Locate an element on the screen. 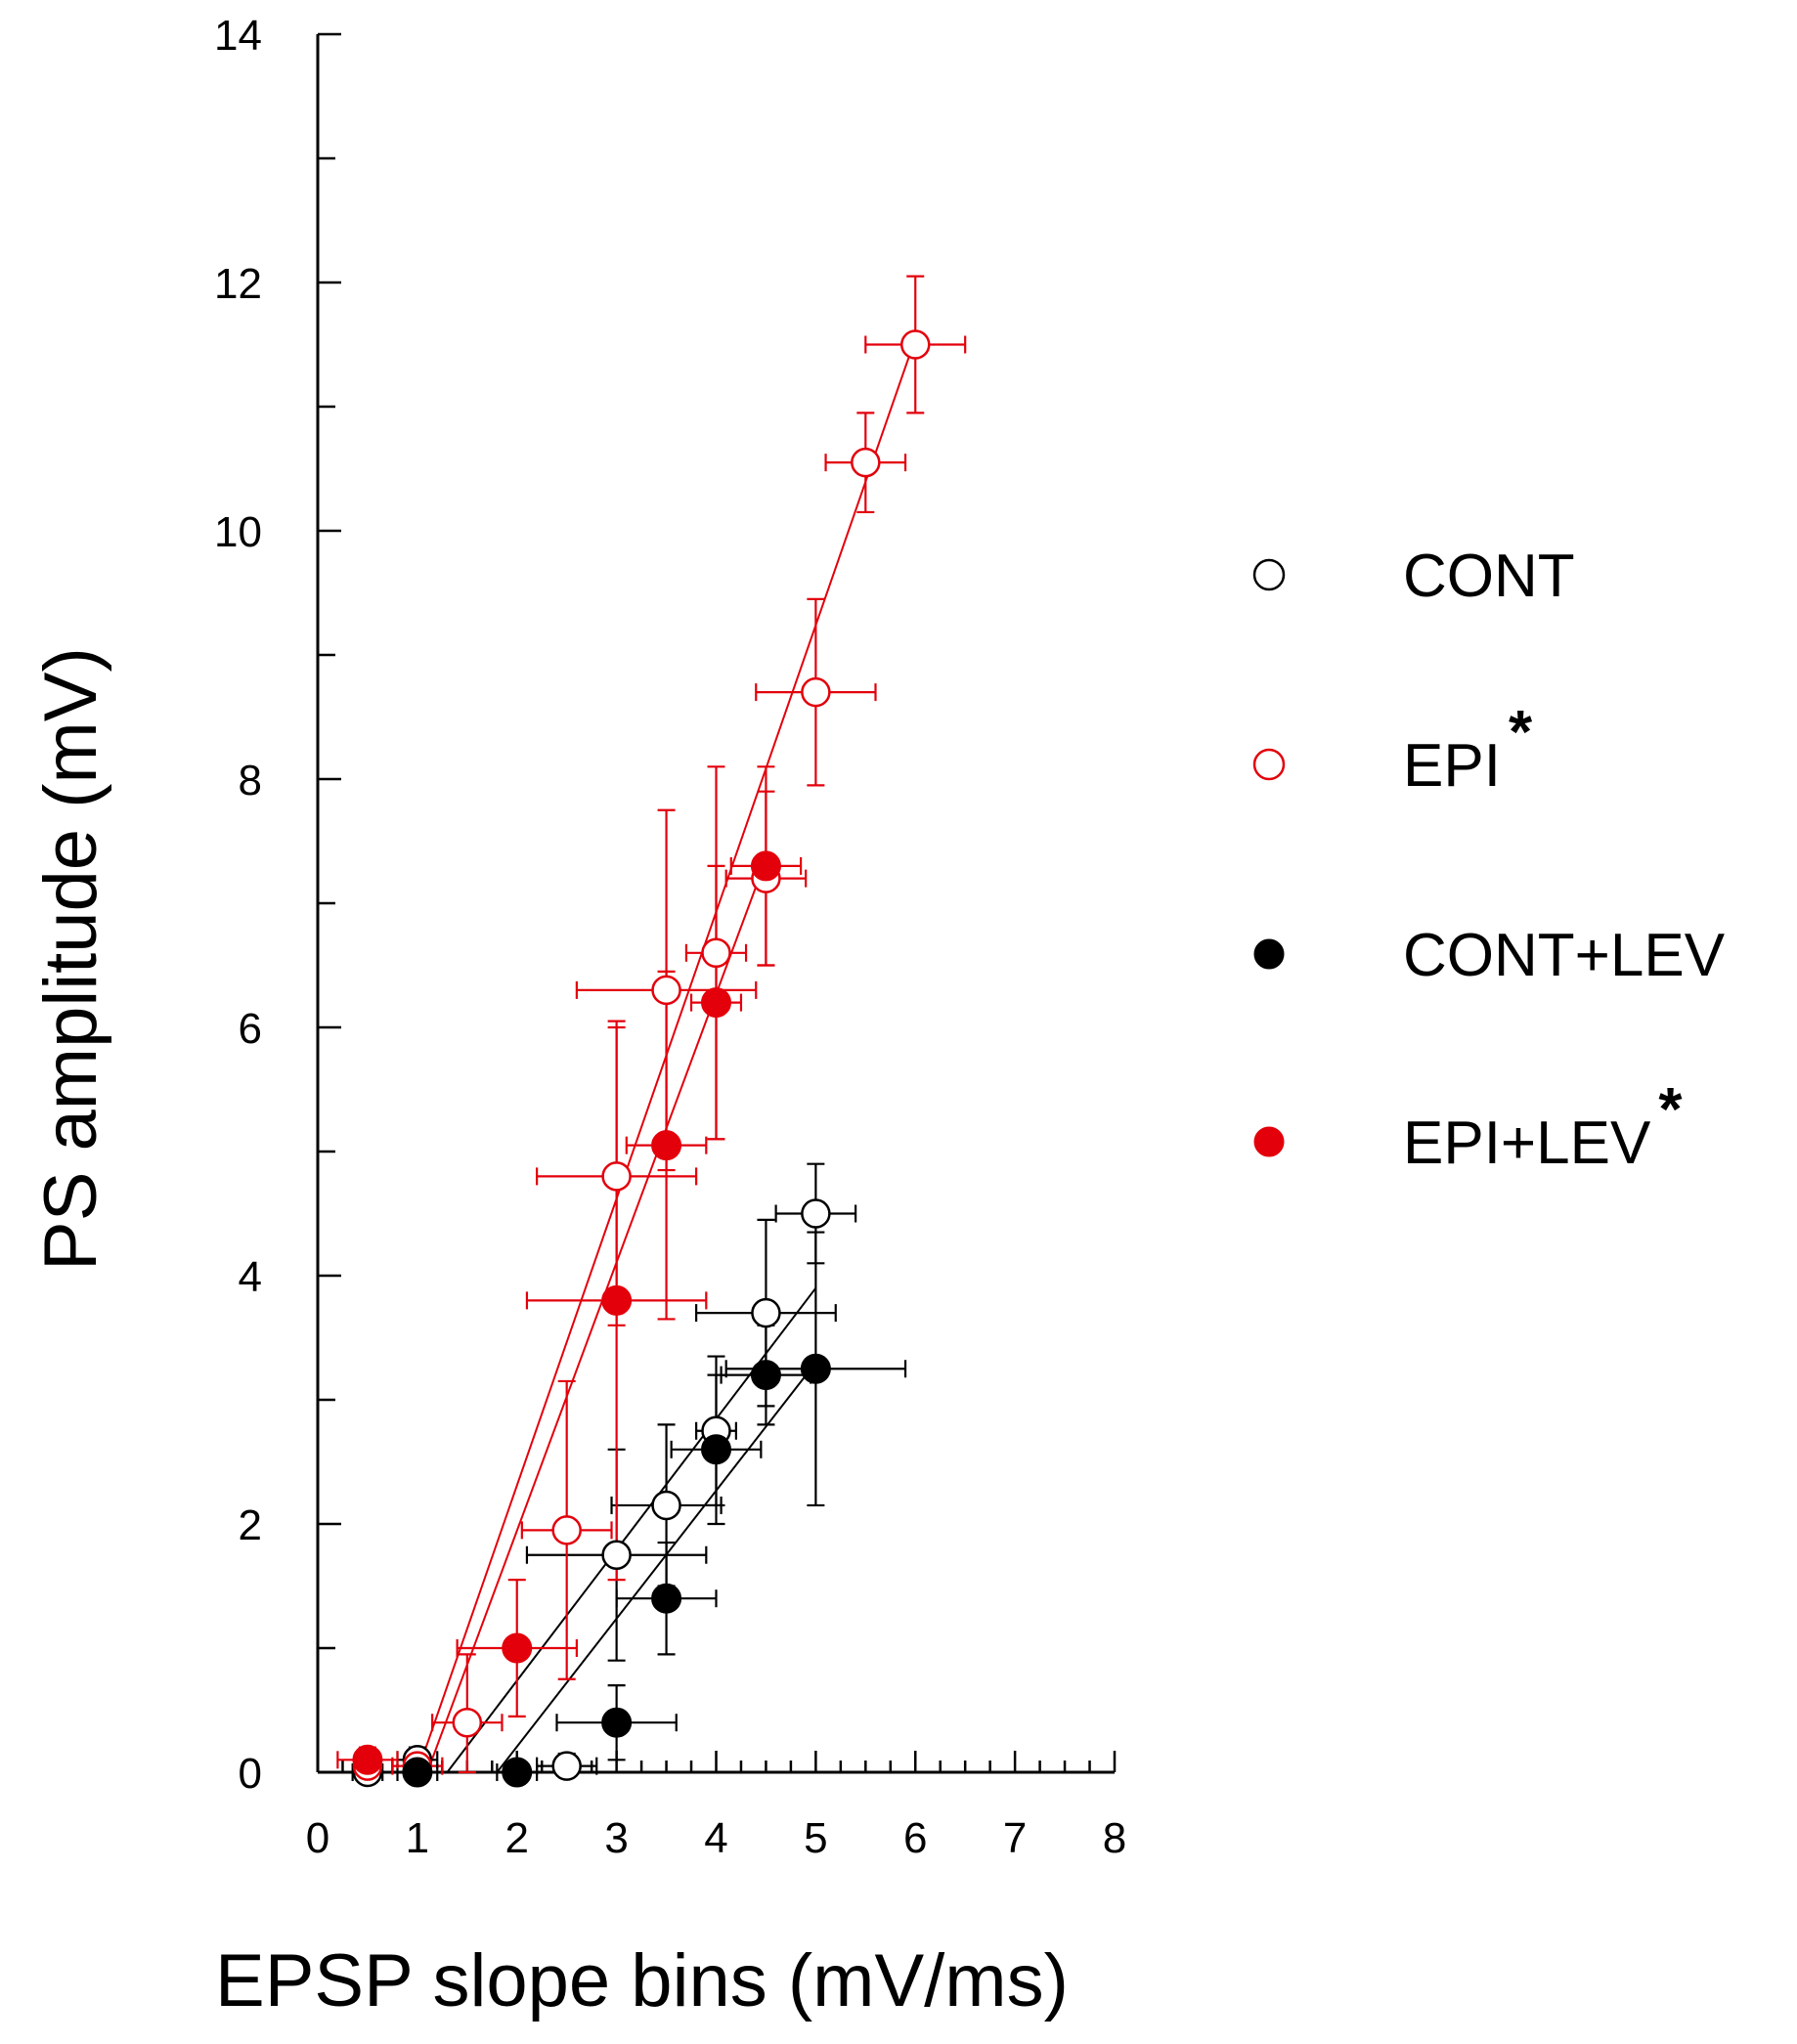 This screenshot has height=2044, width=1797. y-tick-label: 10 is located at coordinates (238, 532).